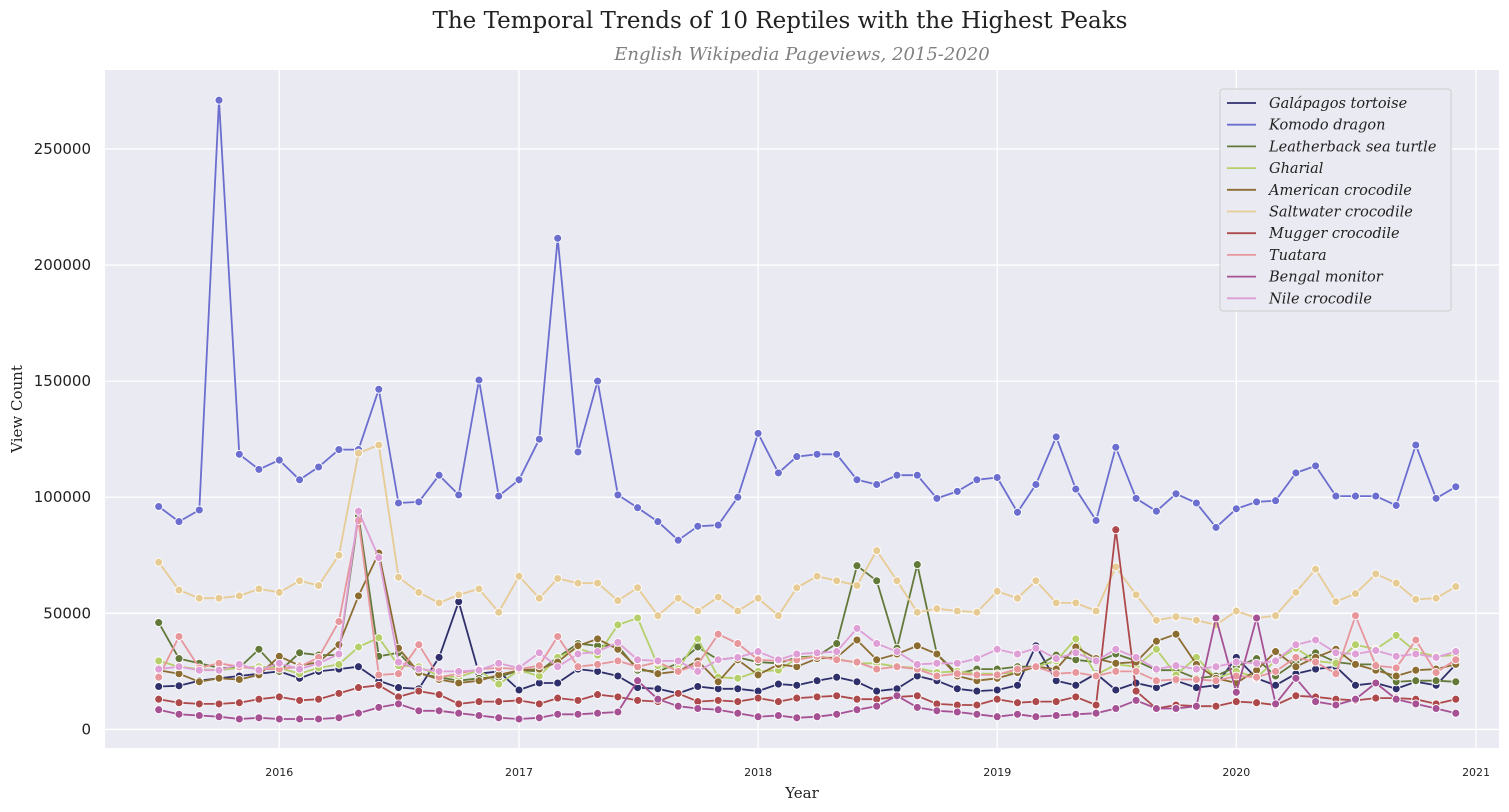 Image resolution: width=1509 pixels, height=812 pixels. I want to click on legend-label: American crocodile, so click(1339, 191).